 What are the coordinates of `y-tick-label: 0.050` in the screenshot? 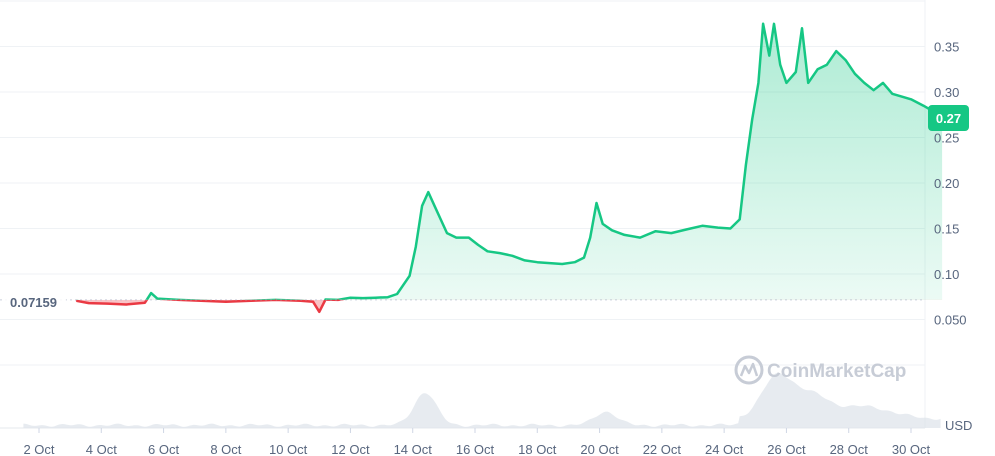 It's located at (950, 320).